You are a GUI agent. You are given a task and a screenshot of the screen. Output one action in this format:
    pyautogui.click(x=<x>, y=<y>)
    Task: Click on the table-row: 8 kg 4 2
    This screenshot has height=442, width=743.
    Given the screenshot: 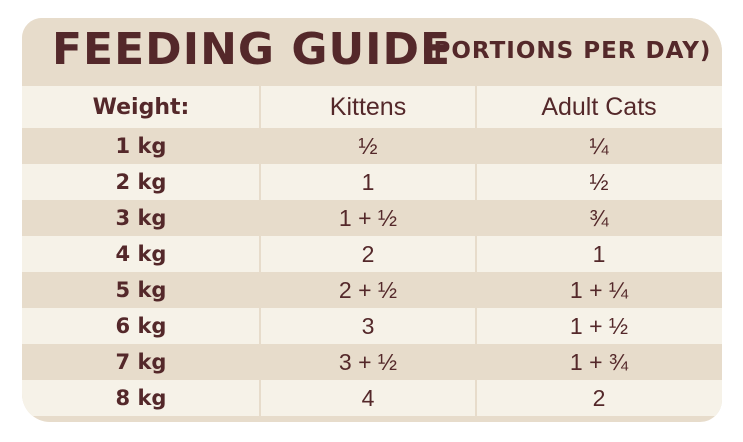 What is the action you would take?
    pyautogui.click(x=372, y=398)
    